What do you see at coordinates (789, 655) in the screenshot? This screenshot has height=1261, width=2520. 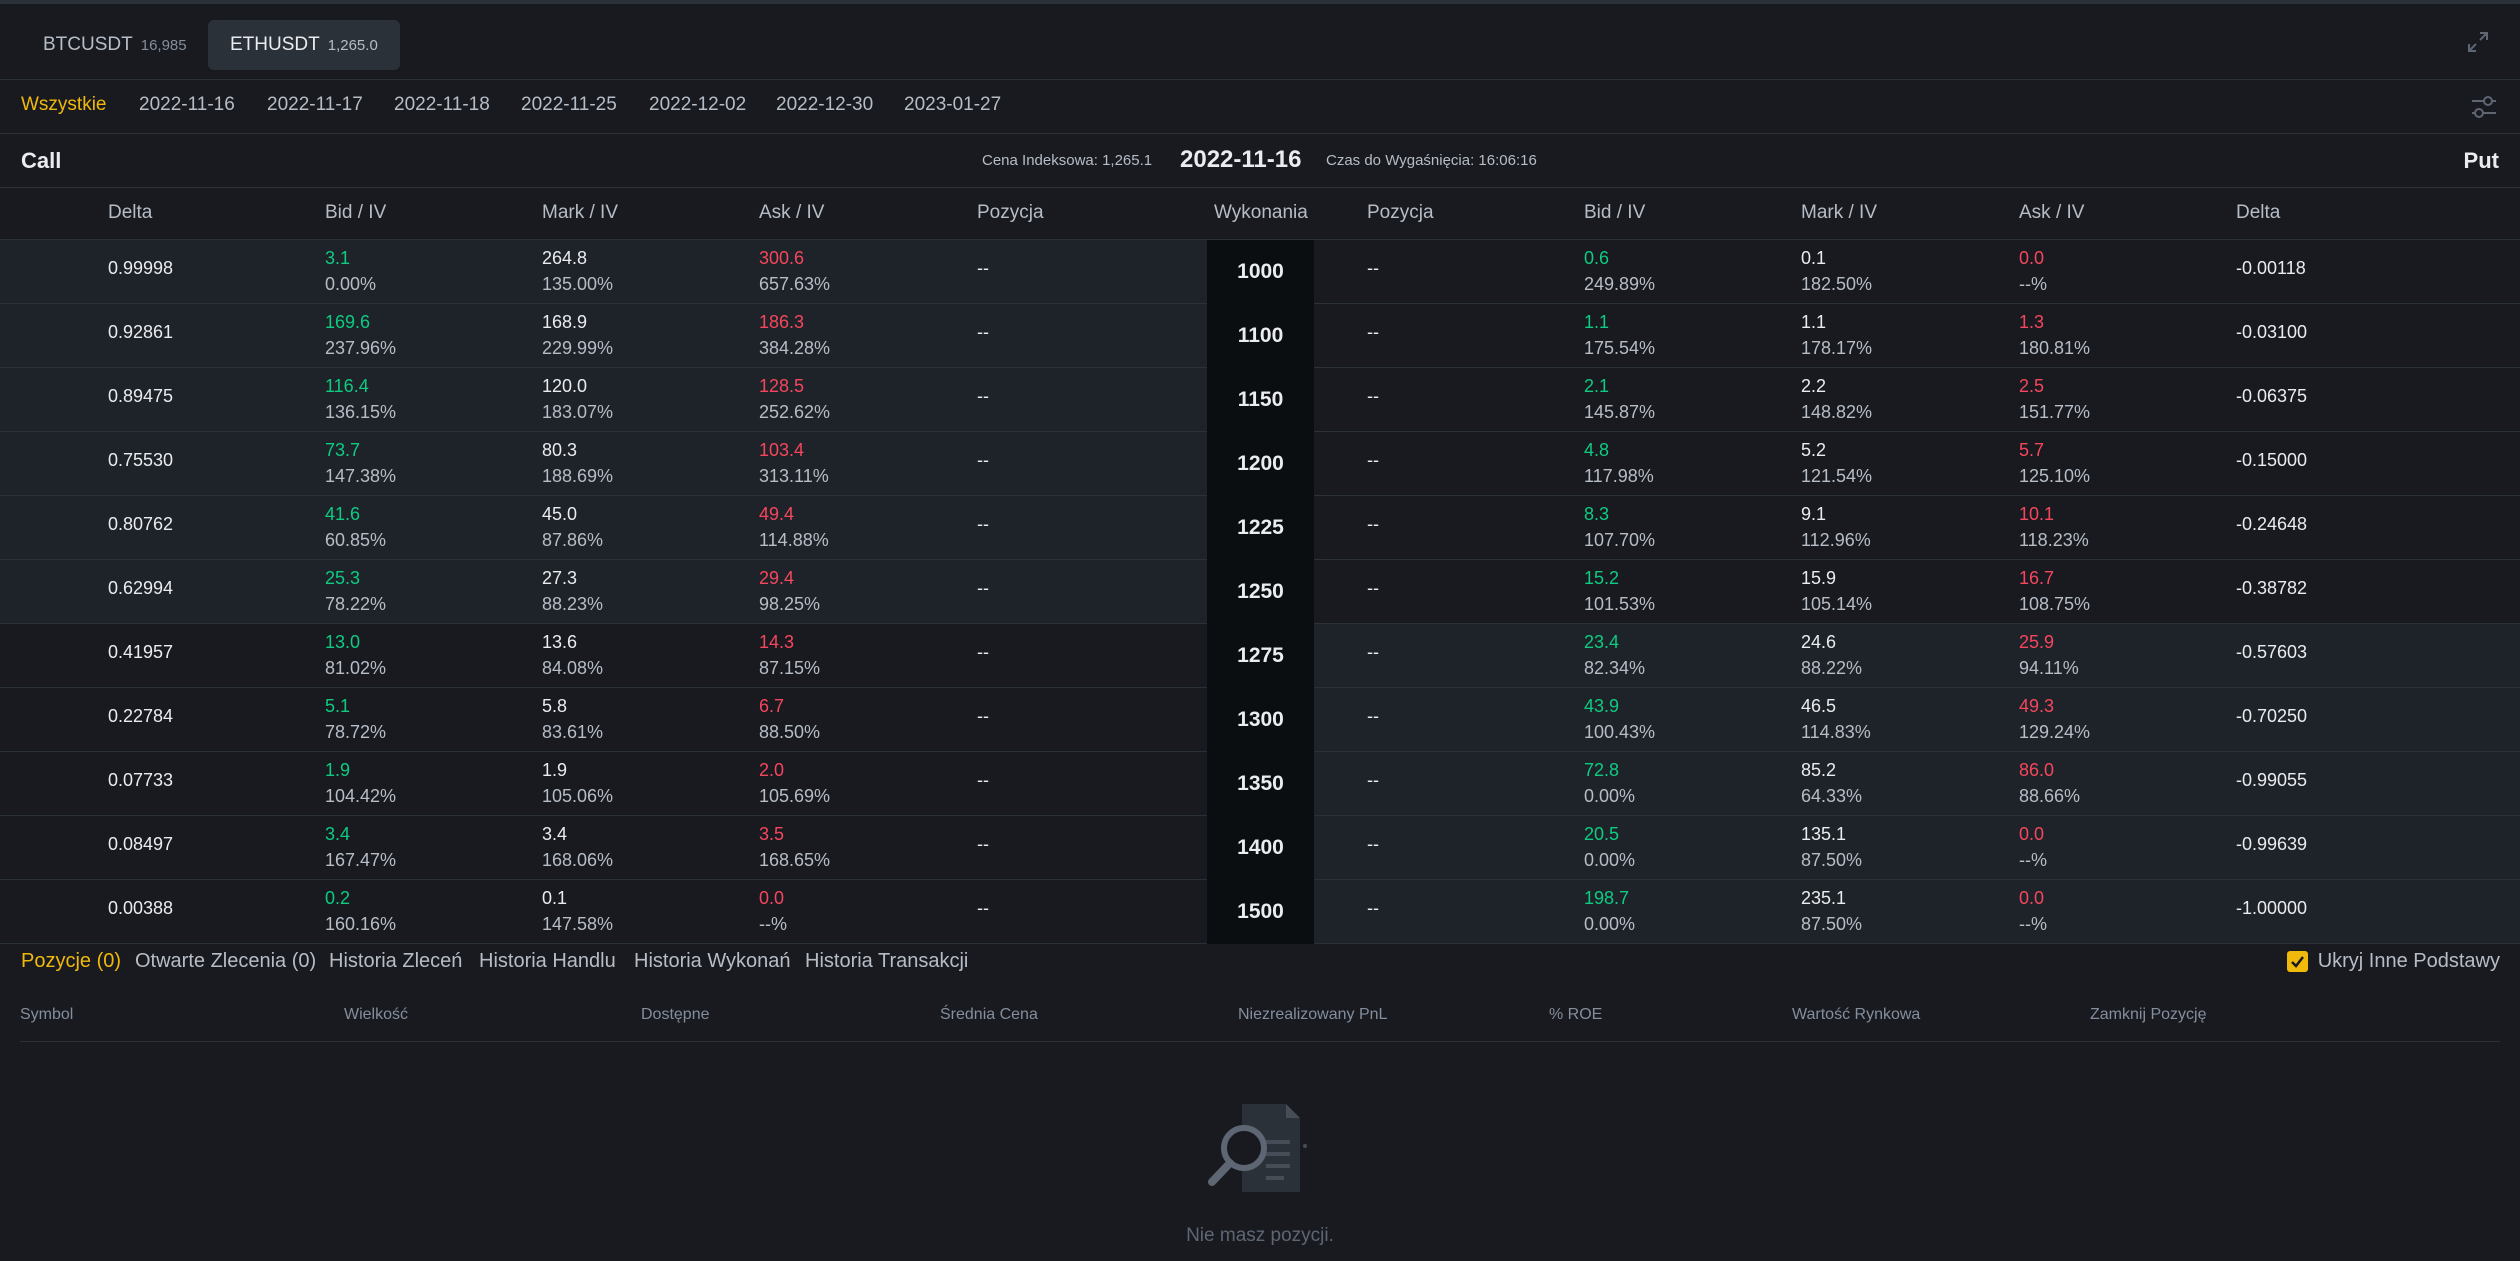 I see `call-ask-cell: 14.3 87.15%` at bounding box center [789, 655].